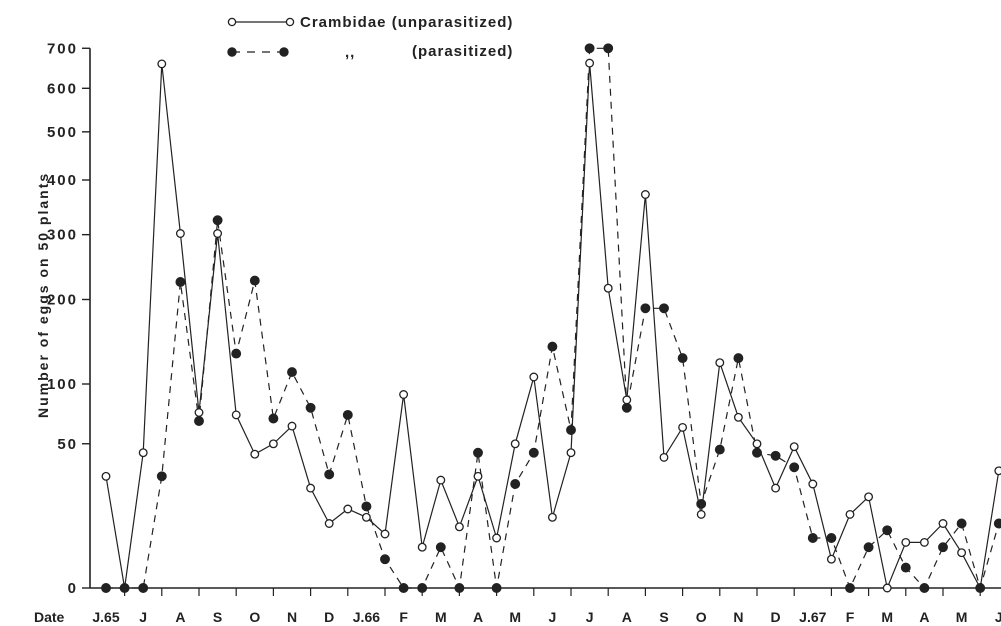  I want to click on y-tick-label: 700, so click(62, 48).